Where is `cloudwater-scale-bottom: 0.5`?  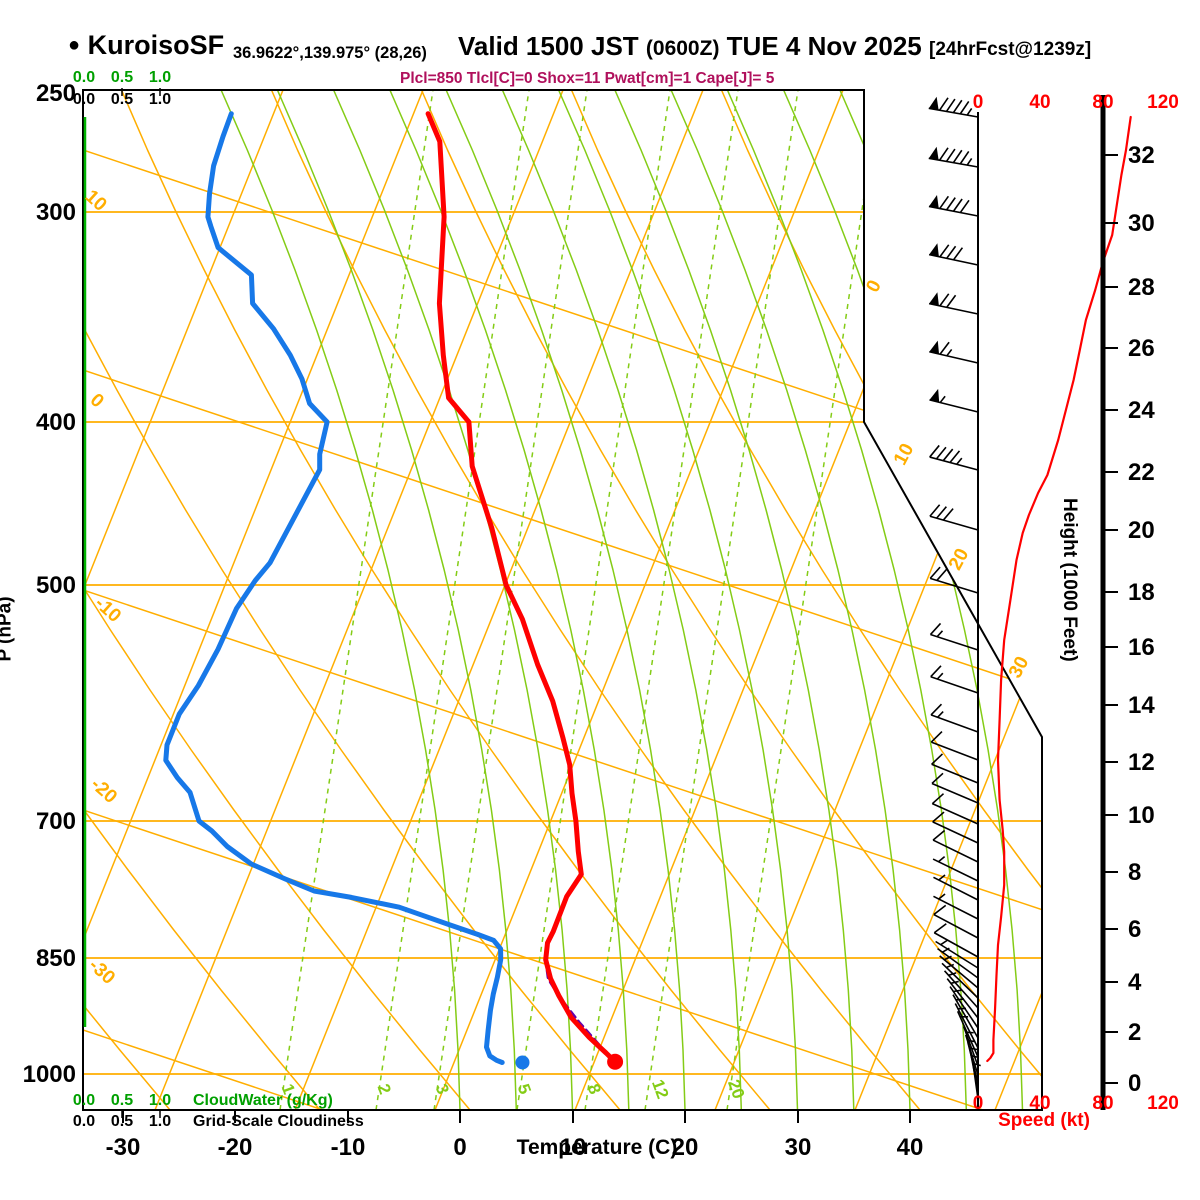 cloudwater-scale-bottom: 0.5 is located at coordinates (122, 1100).